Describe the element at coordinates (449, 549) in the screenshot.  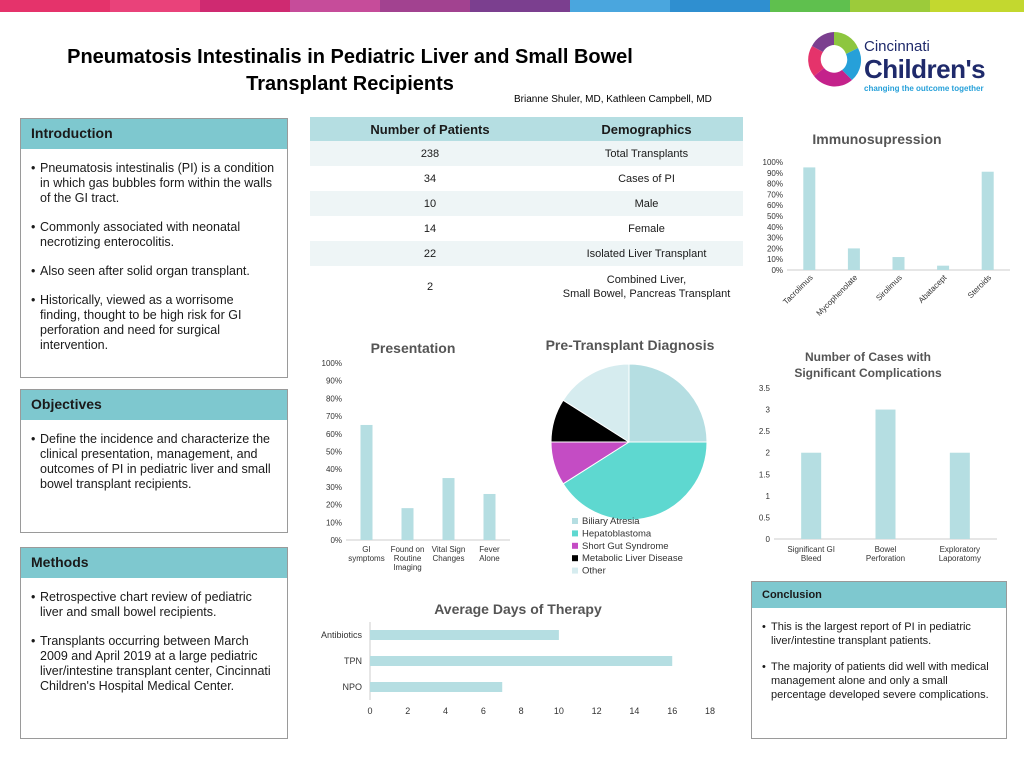
I see `x-tick-label: Vital Sign` at that location.